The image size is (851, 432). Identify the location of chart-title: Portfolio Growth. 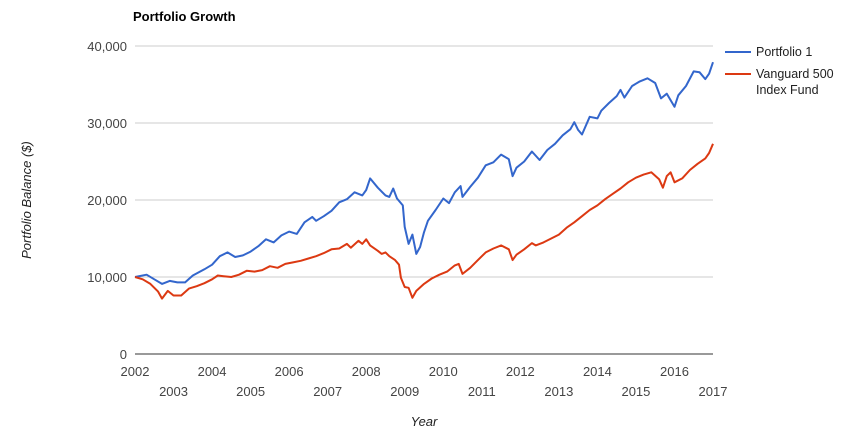
(184, 16).